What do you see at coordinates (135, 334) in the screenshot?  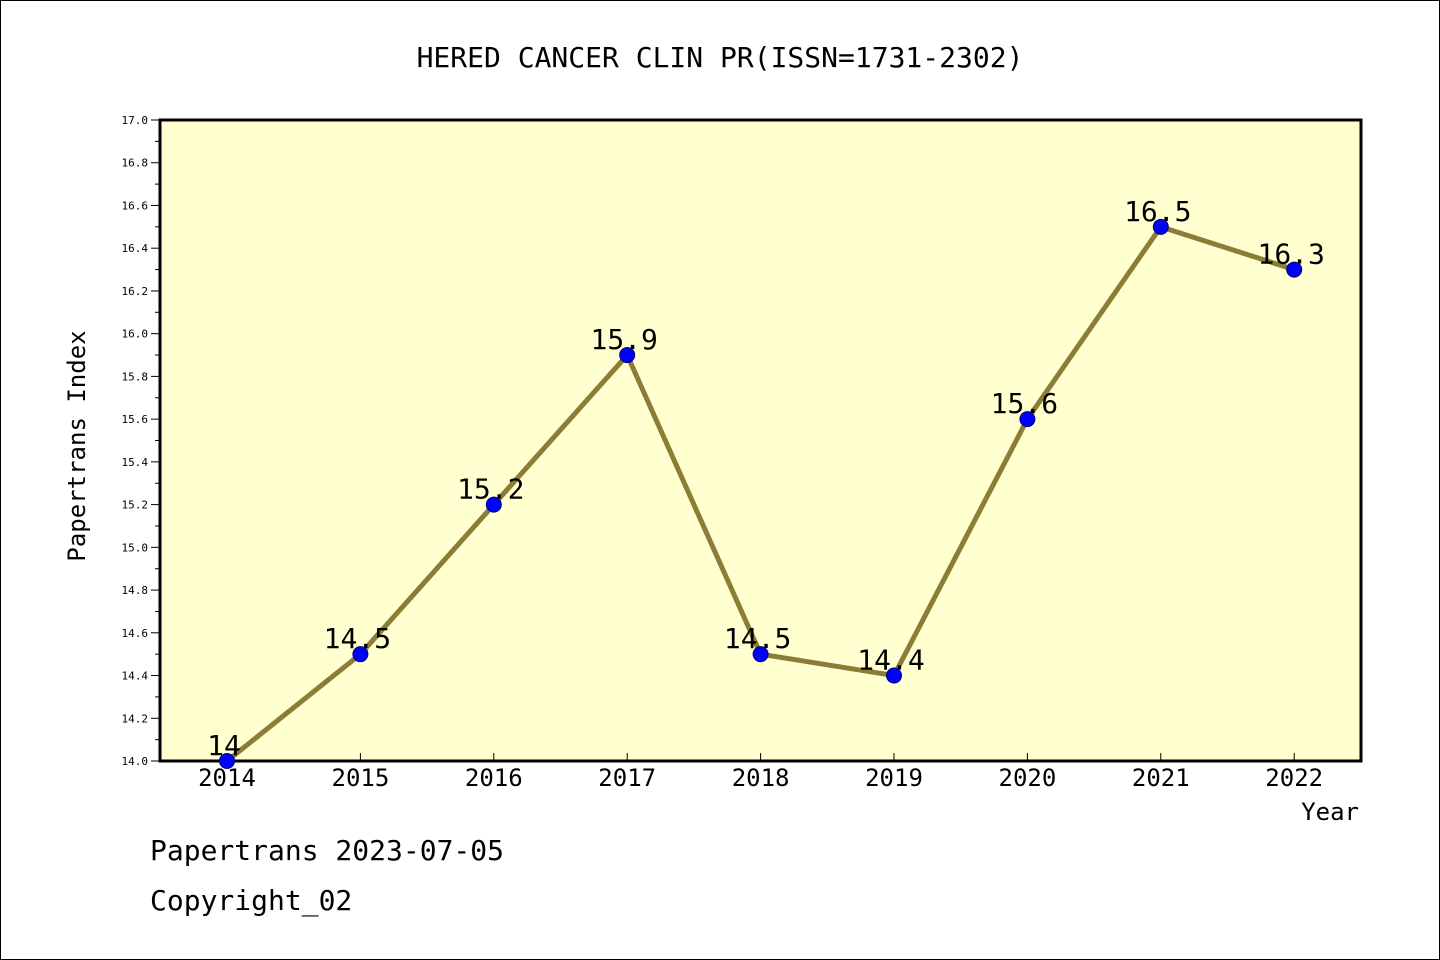 I see `y-tick-label: 16.0` at bounding box center [135, 334].